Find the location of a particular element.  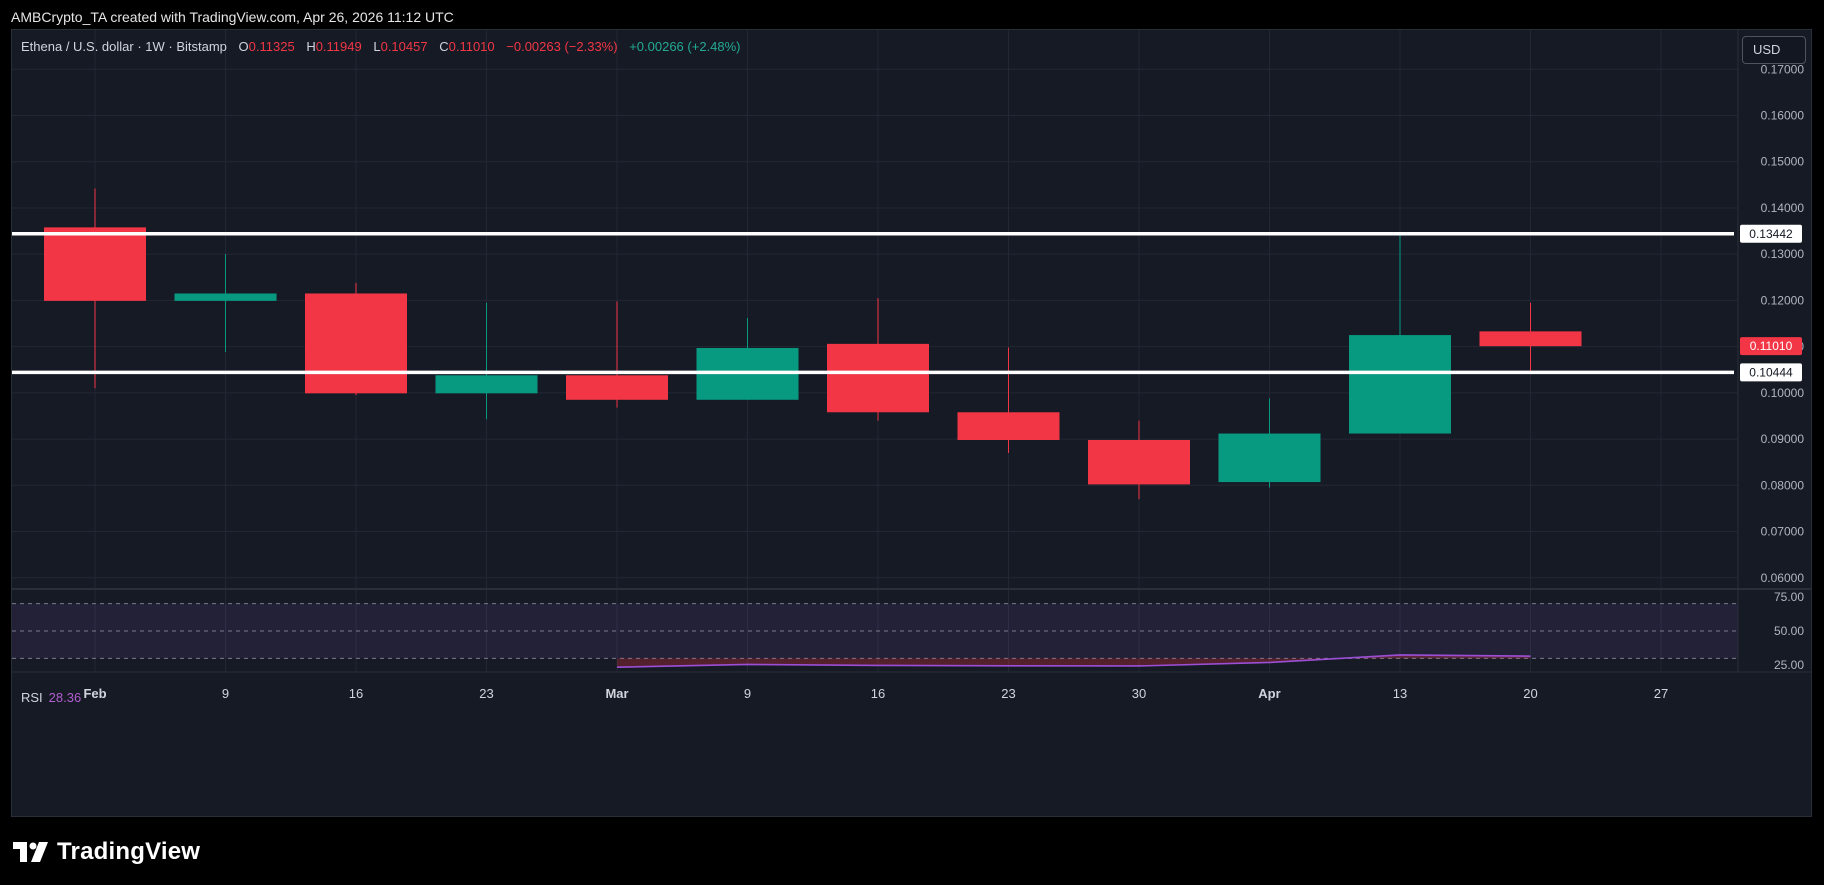

price-tick-label: 0.06000 is located at coordinates (1783, 578).